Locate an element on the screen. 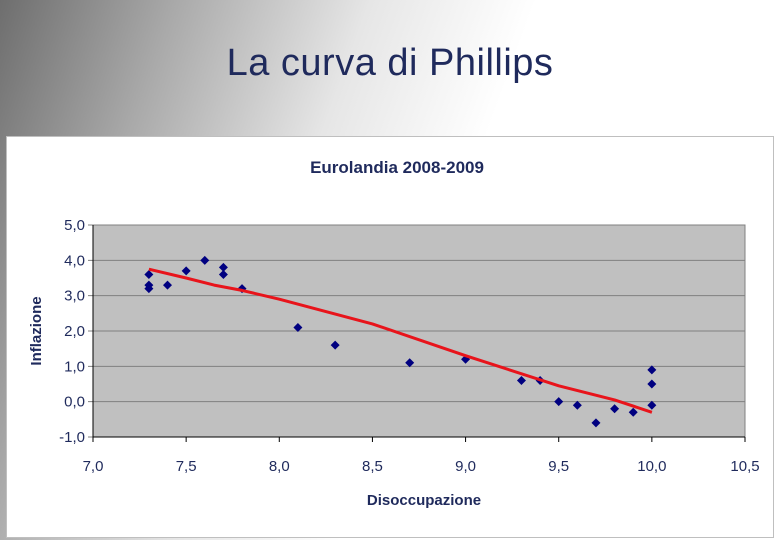 The width and height of the screenshot is (780, 540). y-tick-label: 1,0 is located at coordinates (74, 366).